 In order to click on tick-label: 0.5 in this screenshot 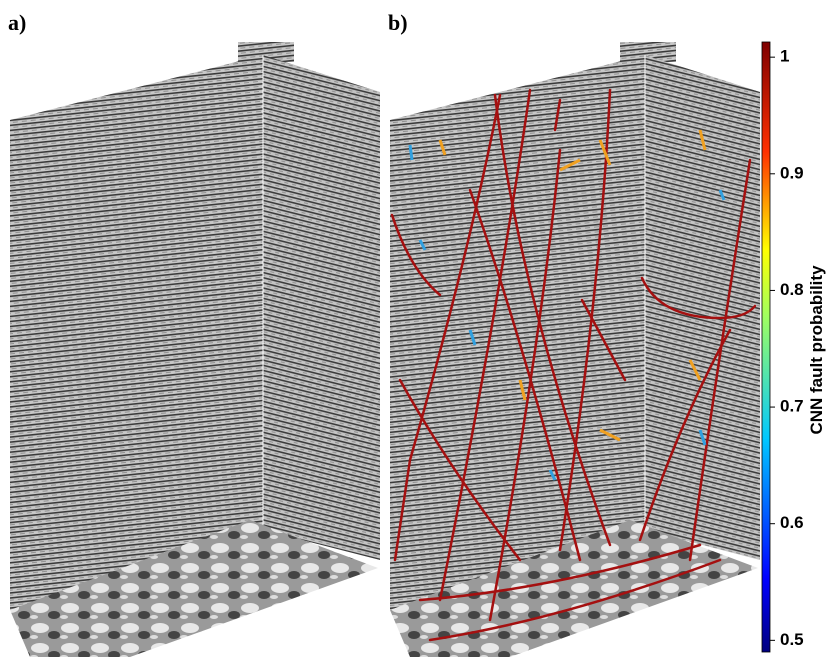, I will do `click(792, 639)`.